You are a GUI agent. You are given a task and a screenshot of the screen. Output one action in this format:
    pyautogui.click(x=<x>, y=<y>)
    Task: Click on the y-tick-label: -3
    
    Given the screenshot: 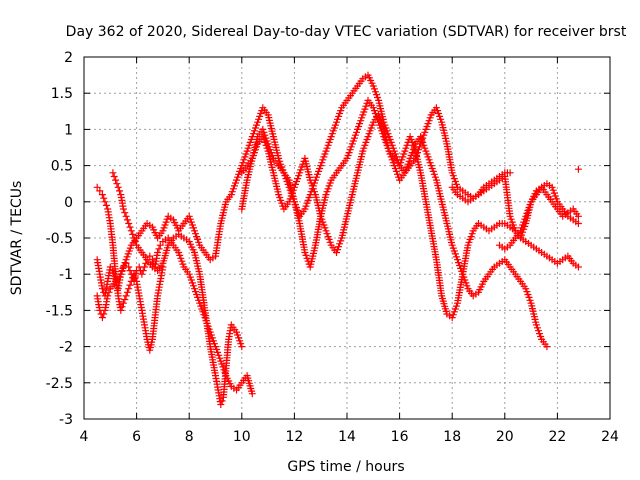 What is the action you would take?
    pyautogui.click(x=66, y=420)
    